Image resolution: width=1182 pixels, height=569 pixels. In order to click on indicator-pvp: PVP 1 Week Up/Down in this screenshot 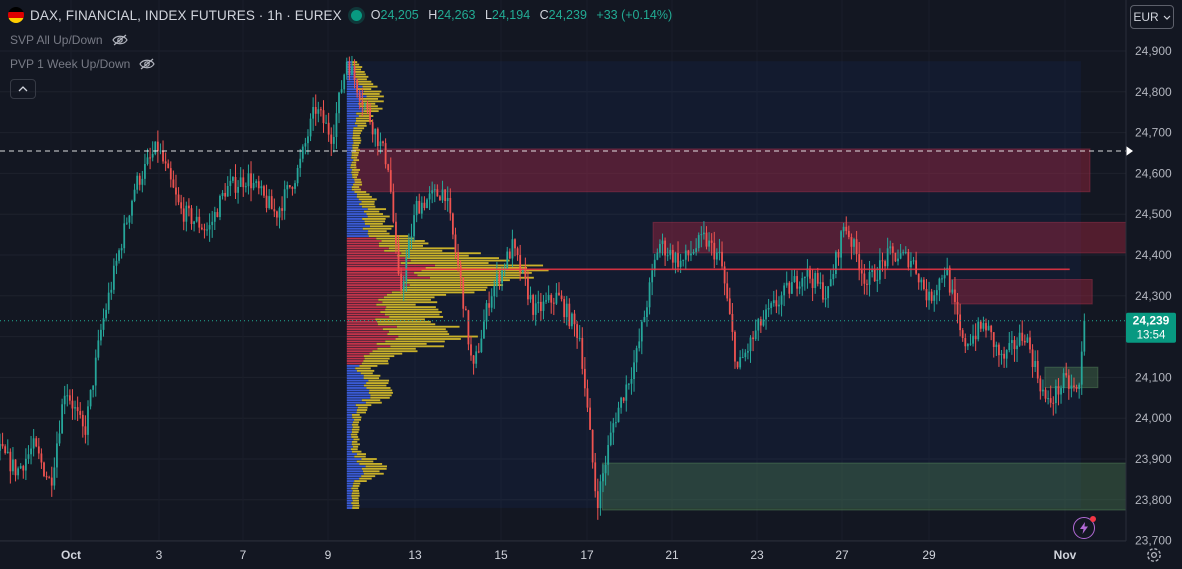, I will do `click(82, 64)`.